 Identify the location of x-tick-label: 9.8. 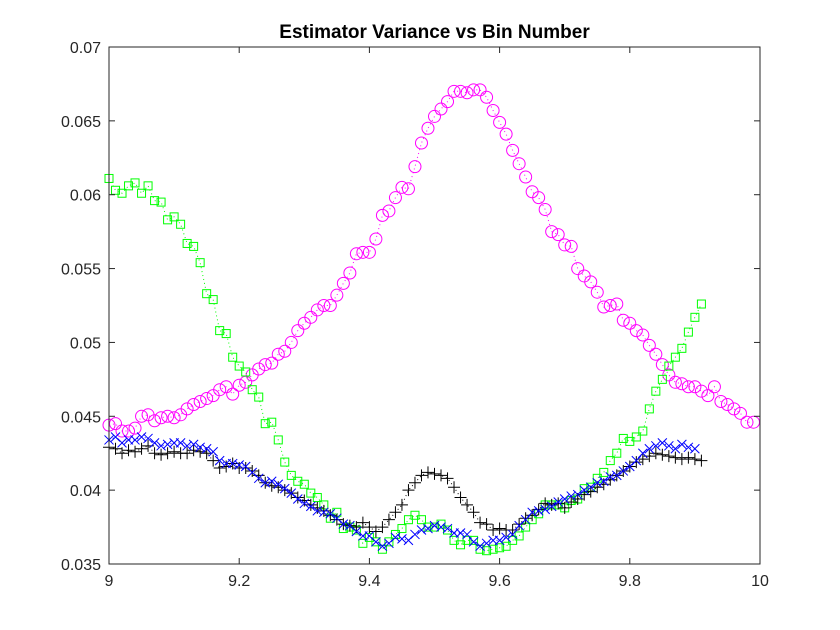
(630, 581).